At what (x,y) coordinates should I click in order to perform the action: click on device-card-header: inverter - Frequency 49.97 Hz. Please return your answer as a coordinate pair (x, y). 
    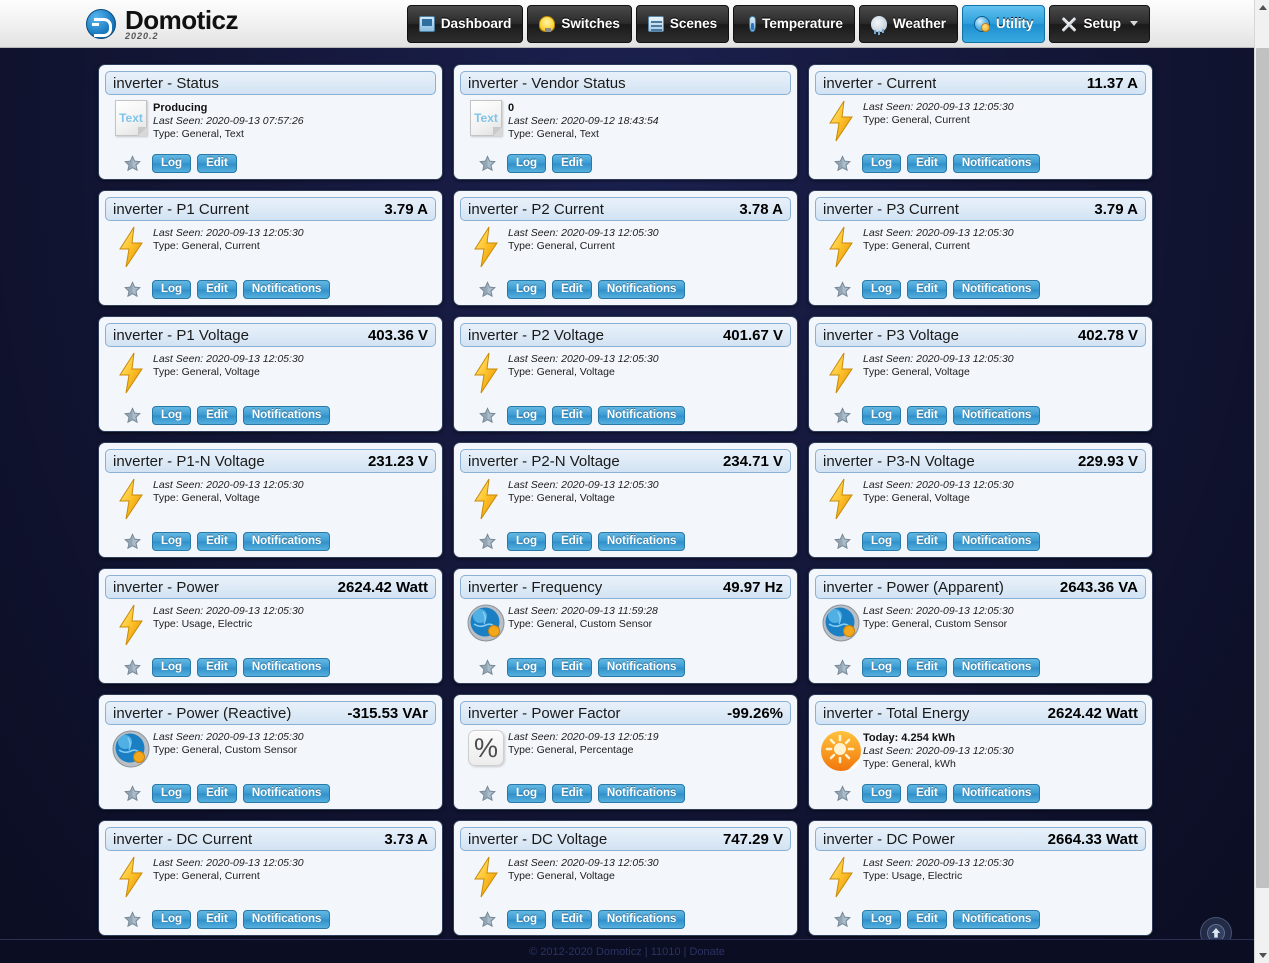
    Looking at the image, I should click on (625, 587).